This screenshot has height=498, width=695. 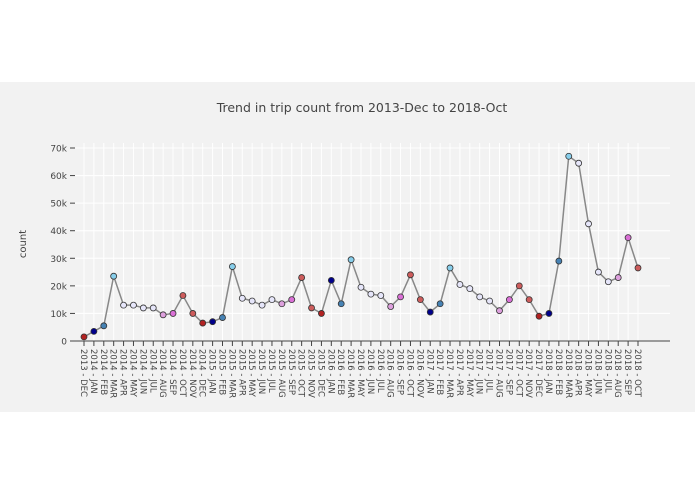 What do you see at coordinates (103, 372) in the screenshot?
I see `x-tick-label: 2014 - FEB` at bounding box center [103, 372].